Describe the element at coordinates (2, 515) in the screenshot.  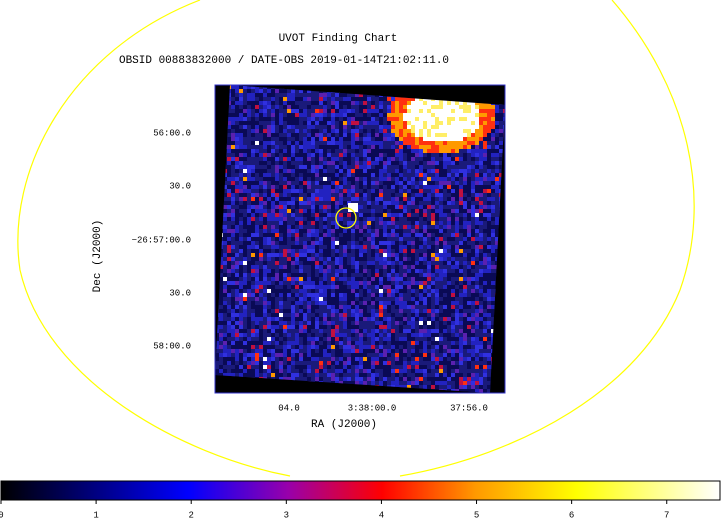
I see `colorbar-tick-label: 0` at that location.